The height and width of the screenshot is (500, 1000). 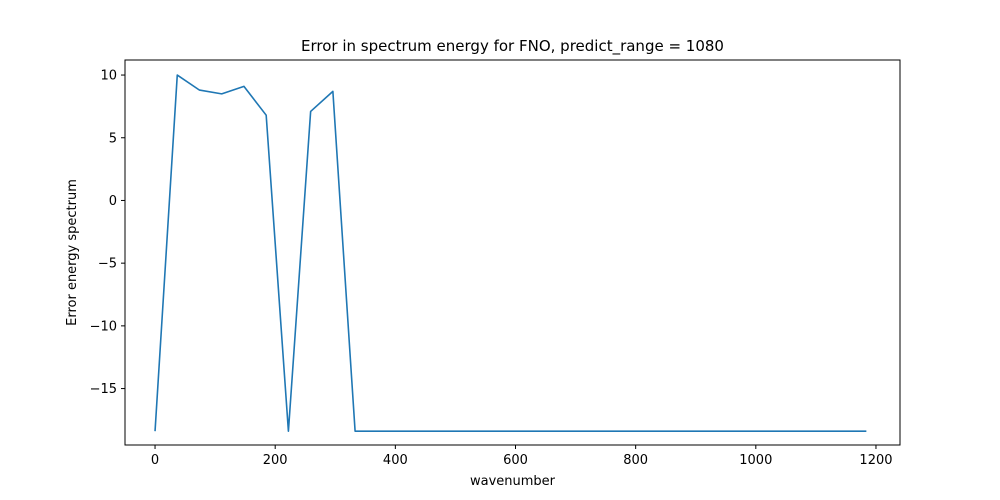 I want to click on x-tick-label: 200, so click(x=275, y=460).